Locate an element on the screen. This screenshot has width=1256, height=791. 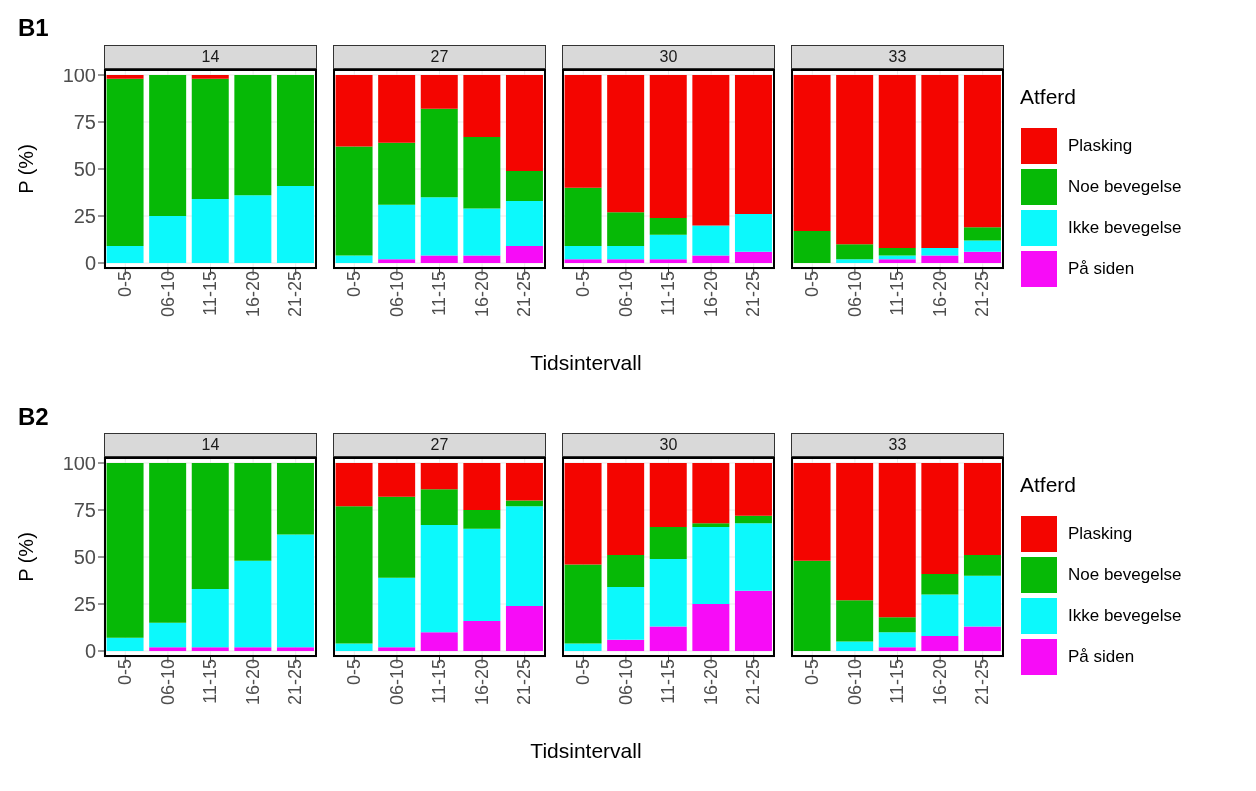
y-tick-label: 0 is located at coordinates (90, 651).